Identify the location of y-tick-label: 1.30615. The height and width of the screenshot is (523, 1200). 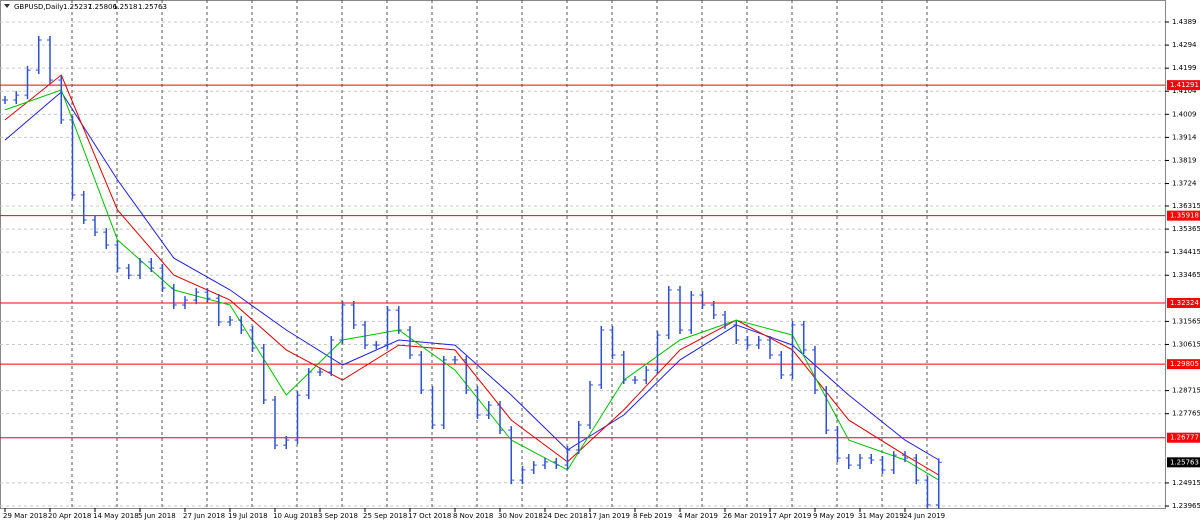
(1186, 344).